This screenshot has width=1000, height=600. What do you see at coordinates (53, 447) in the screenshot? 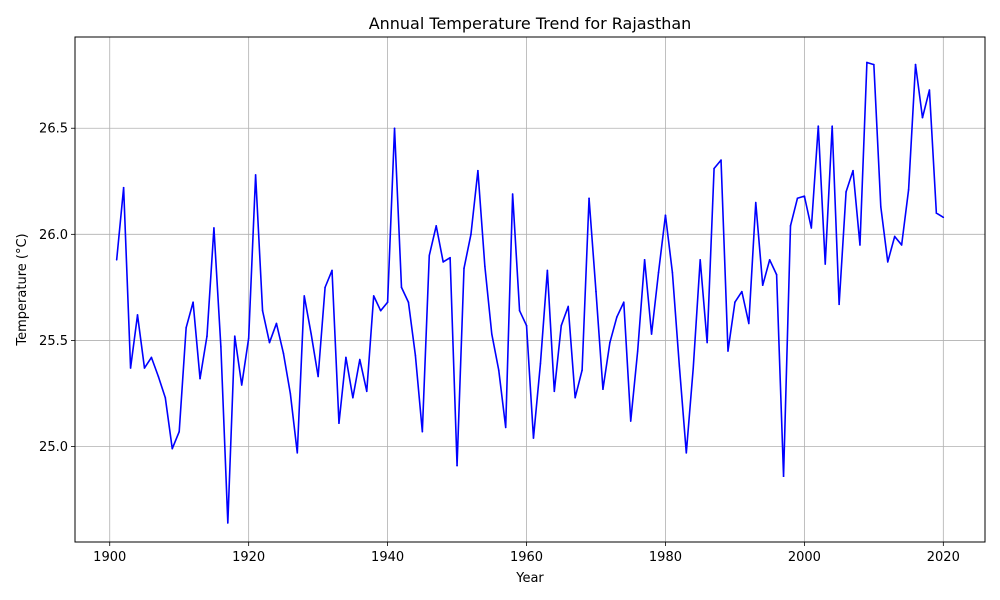
I see `y-tick-label: 25.0` at bounding box center [53, 447].